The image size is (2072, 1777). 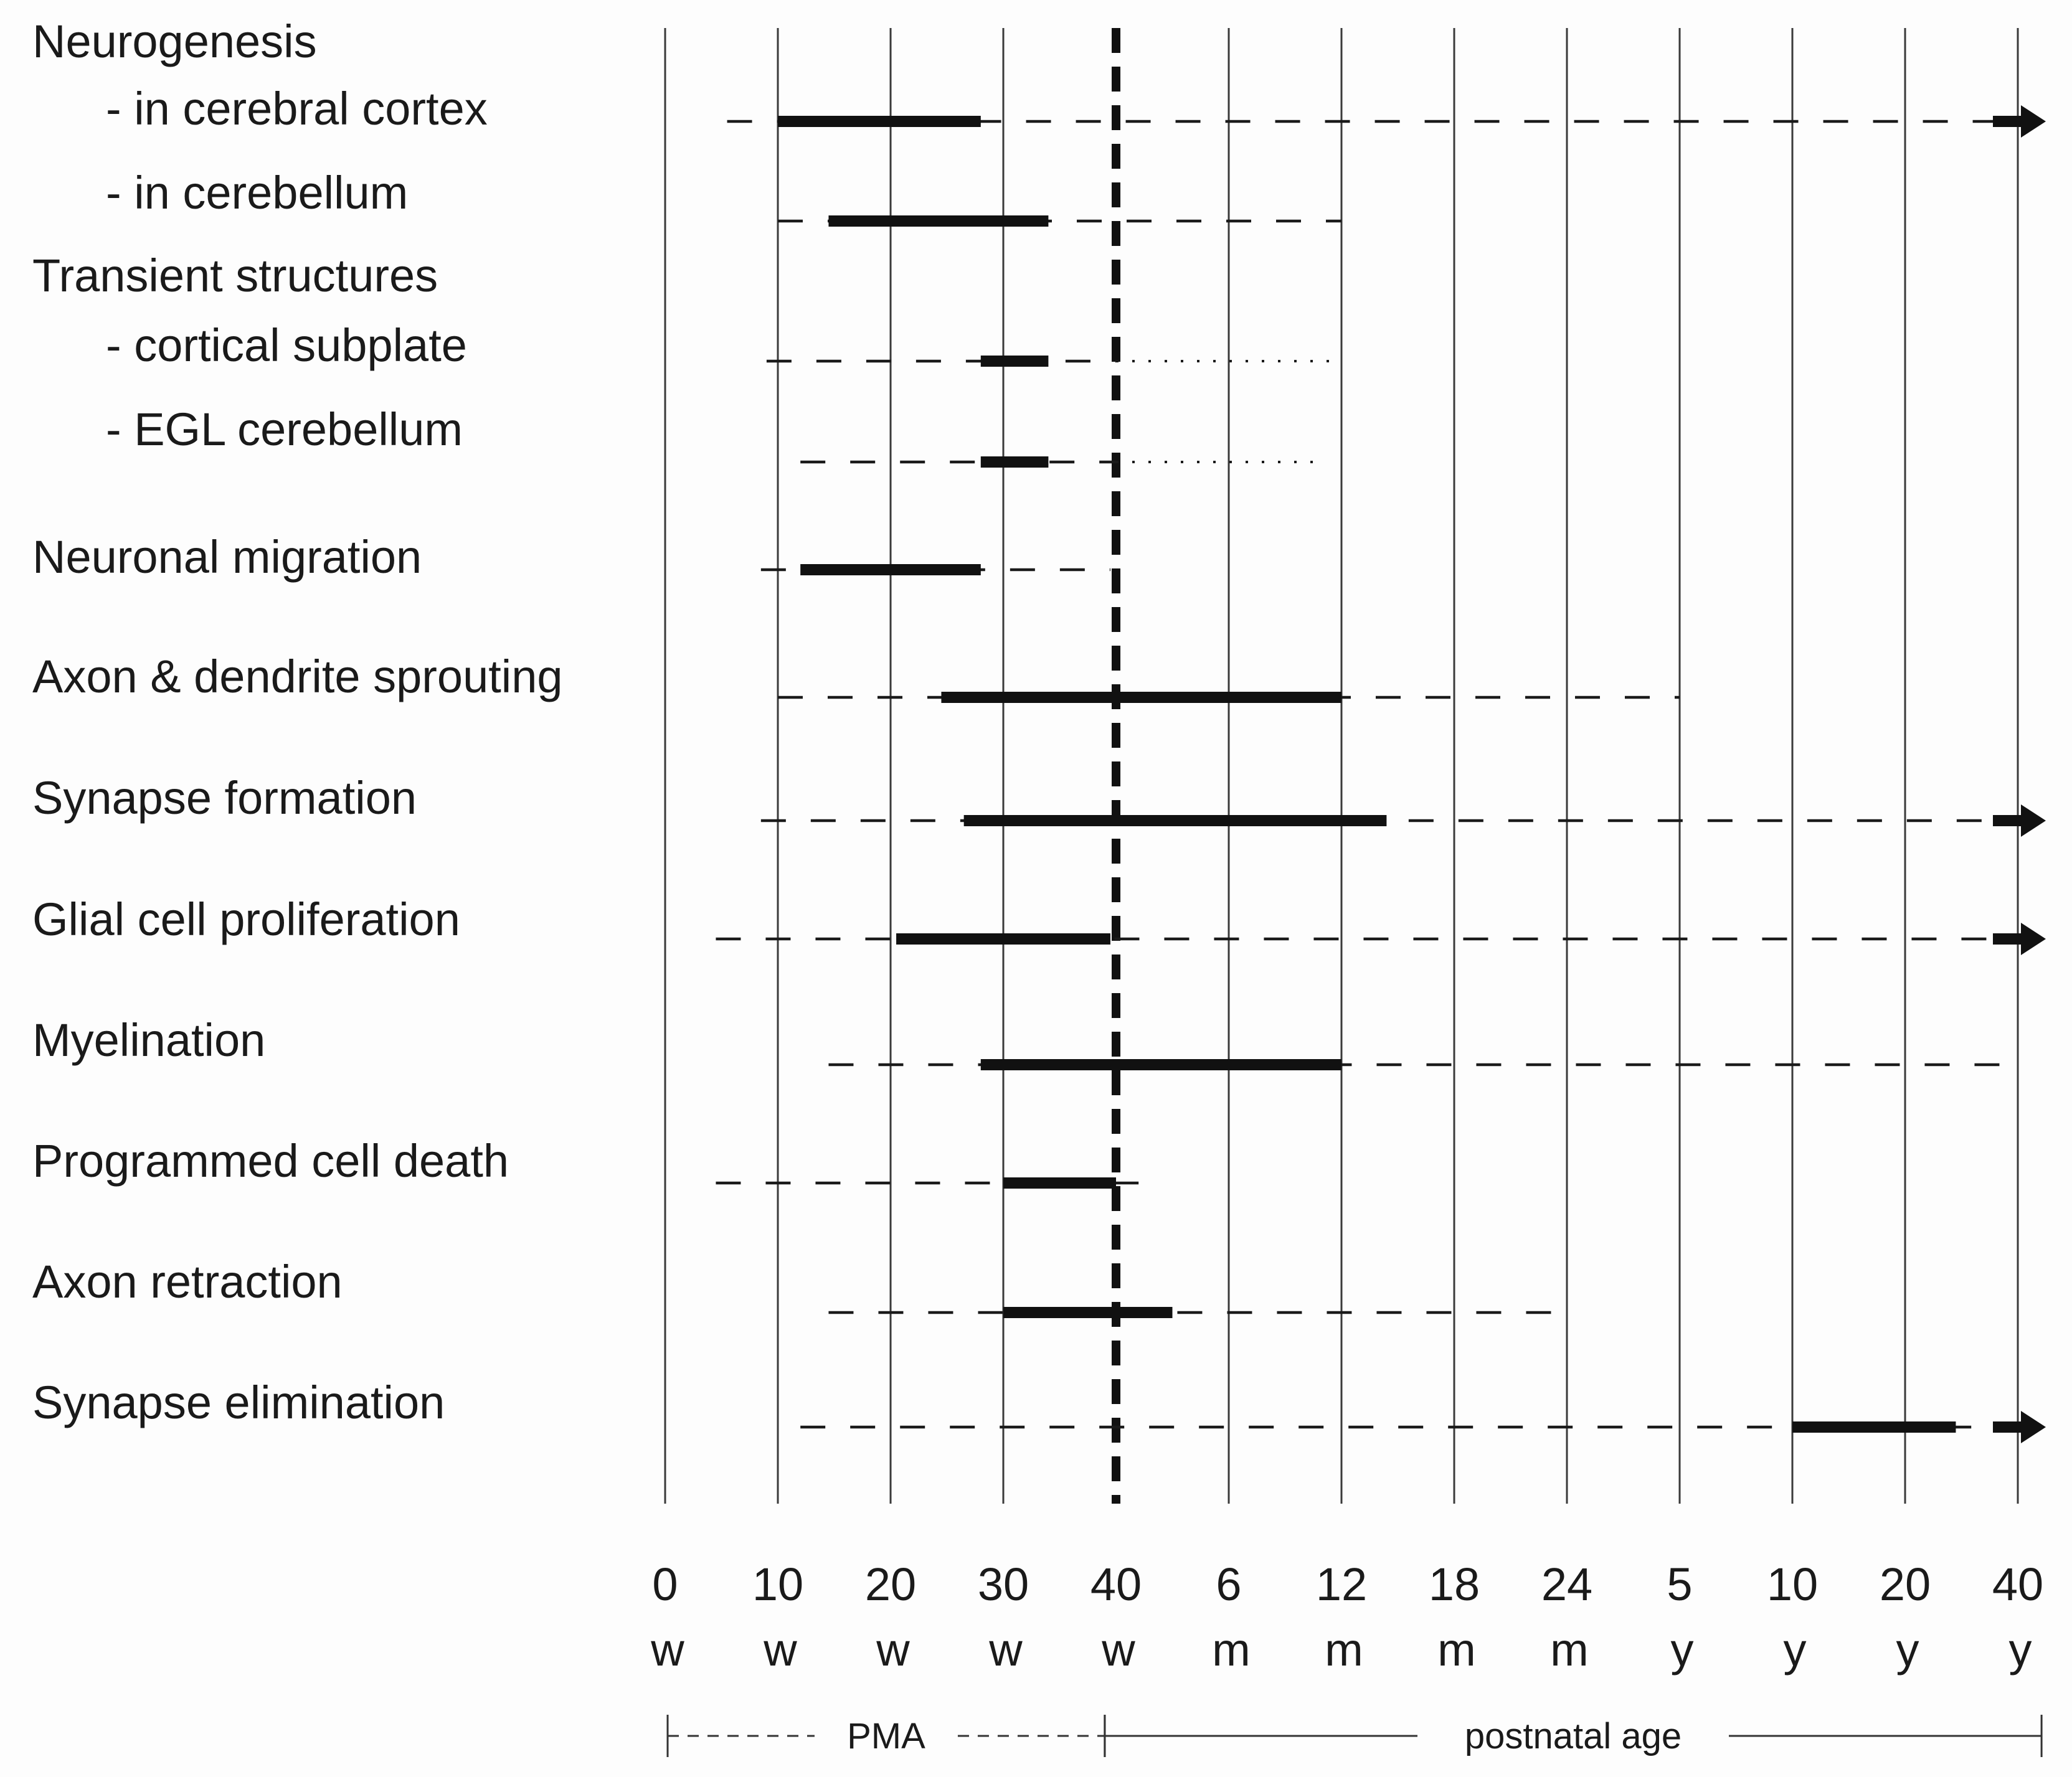 What do you see at coordinates (1455, 1584) in the screenshot?
I see `tick-label: 18` at bounding box center [1455, 1584].